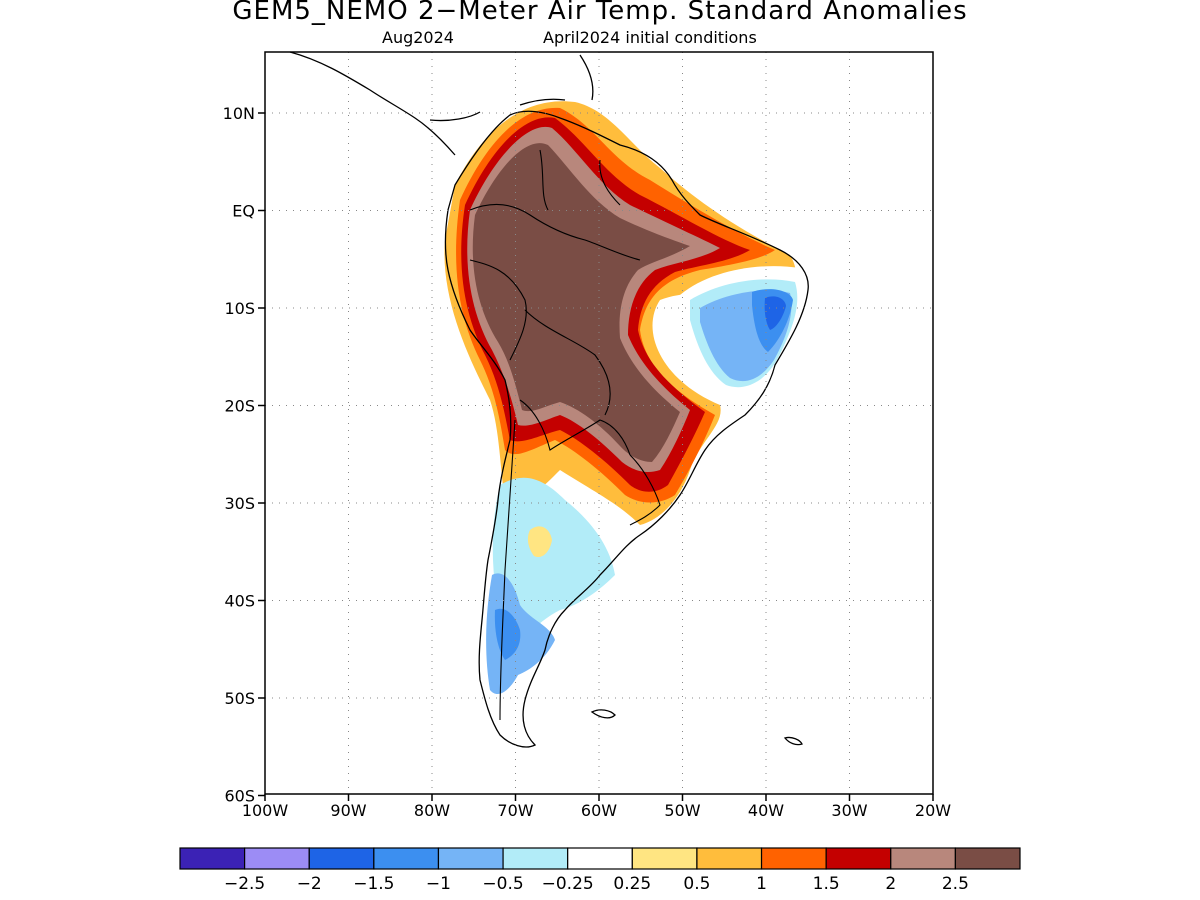 The image size is (1200, 900). Describe the element at coordinates (599, 810) in the screenshot. I see `lon-tick-label: 60W` at that location.